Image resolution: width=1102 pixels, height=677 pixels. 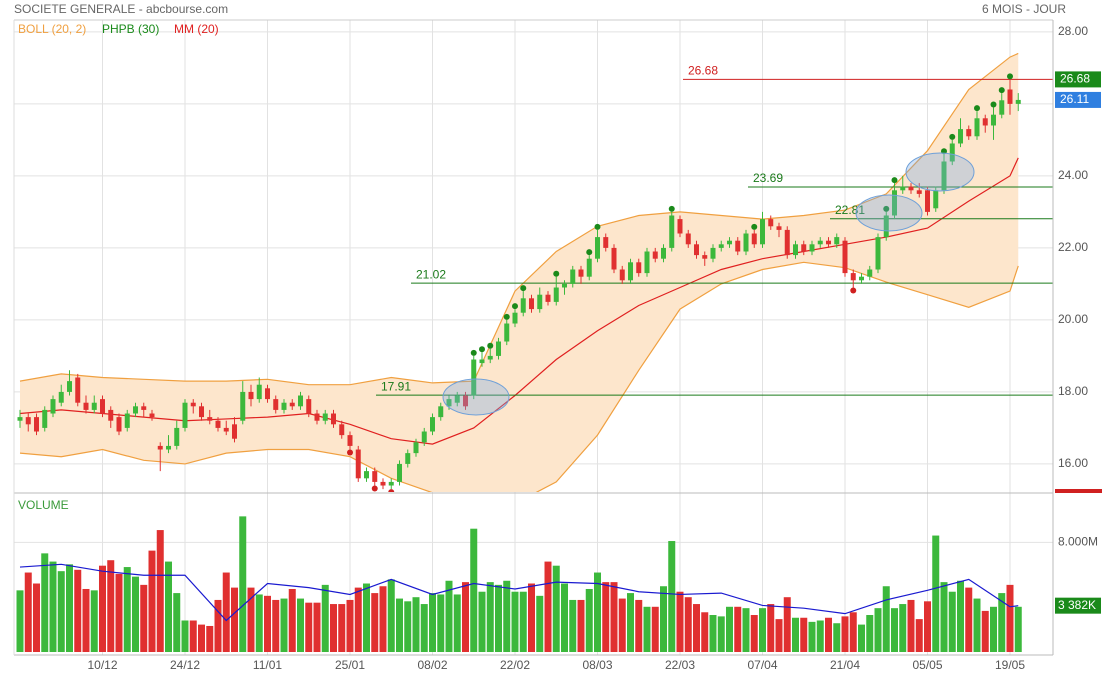 What do you see at coordinates (845, 665) in the screenshot?
I see `x-tick-label: 21/04` at bounding box center [845, 665].